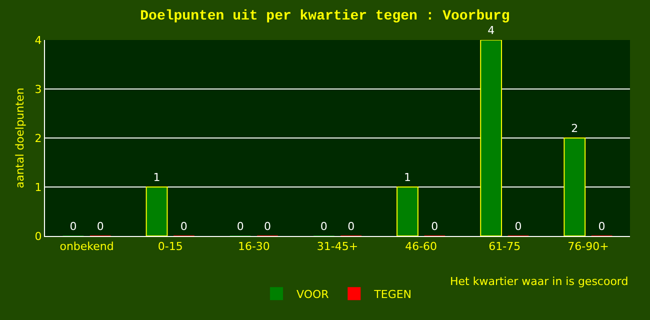 The width and height of the screenshot is (650, 320). What do you see at coordinates (38, 187) in the screenshot?
I see `y-tick-label: 1` at bounding box center [38, 187].